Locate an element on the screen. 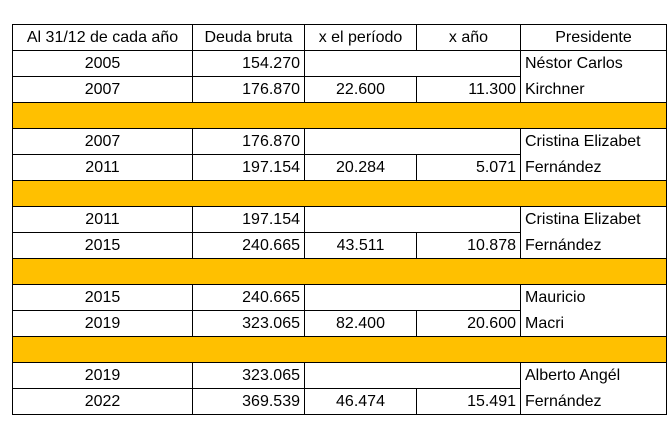  annual-cell: 20.600 is located at coordinates (468, 323).